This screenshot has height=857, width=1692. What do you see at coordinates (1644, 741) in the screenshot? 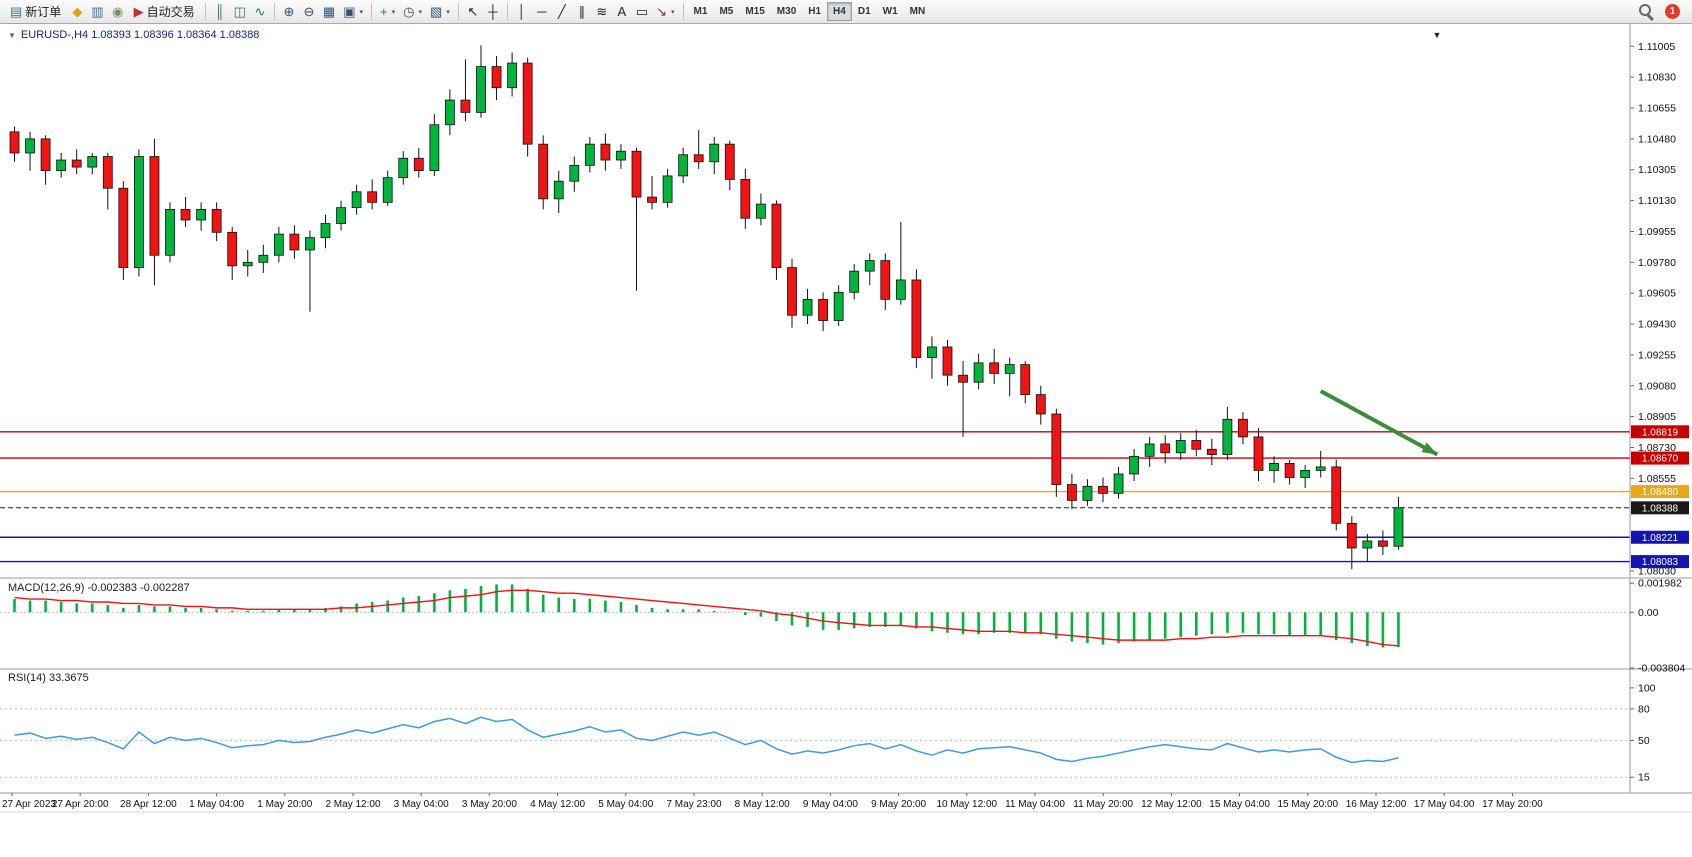
I see `svg-text: 50` at bounding box center [1644, 741].